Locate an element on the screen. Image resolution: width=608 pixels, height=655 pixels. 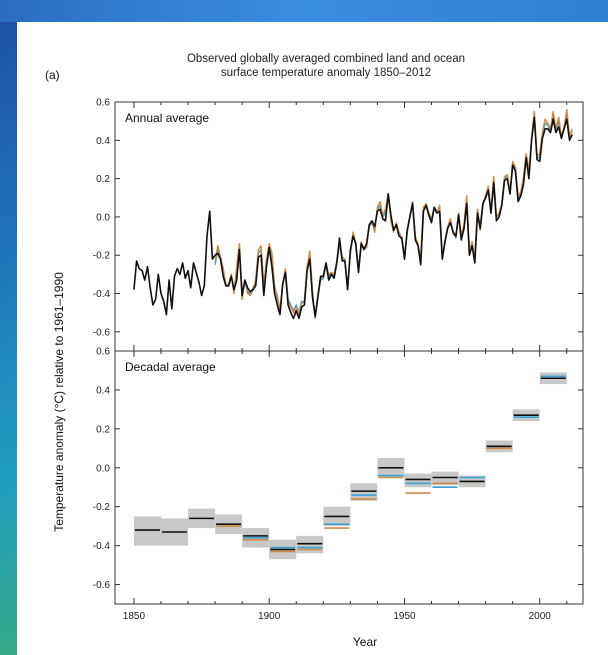
decadal-y-tick-label: -0.2 is located at coordinates (102, 507).